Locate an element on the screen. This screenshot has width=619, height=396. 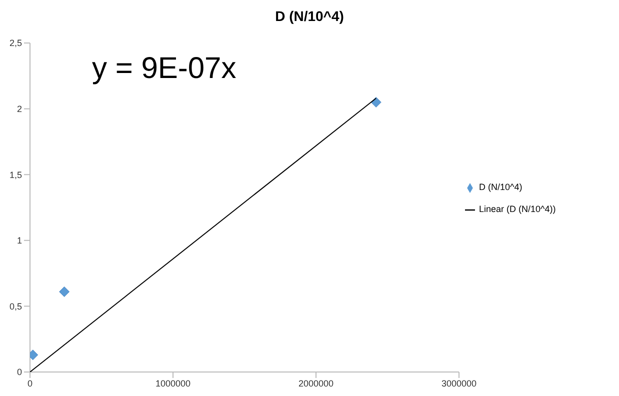
y-tick-label: 1,5 is located at coordinates (15, 175).